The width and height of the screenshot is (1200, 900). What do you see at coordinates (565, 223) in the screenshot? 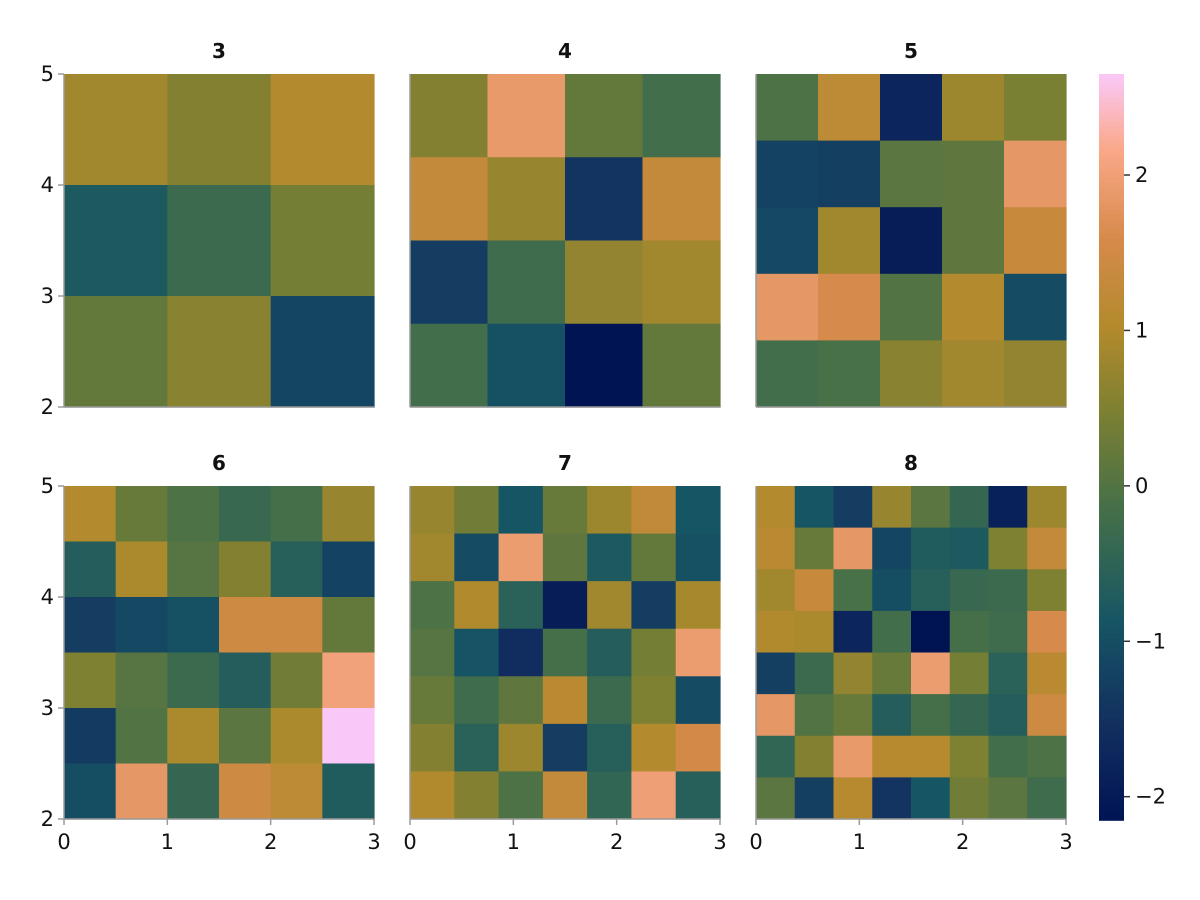
I see `heatmap-panel-4: 4` at bounding box center [565, 223].